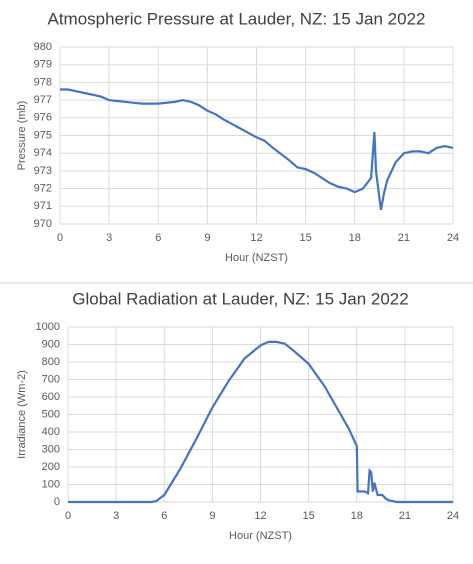 This screenshot has height=564, width=473. What do you see at coordinates (51, 484) in the screenshot?
I see `y-tick-label: 100` at bounding box center [51, 484].